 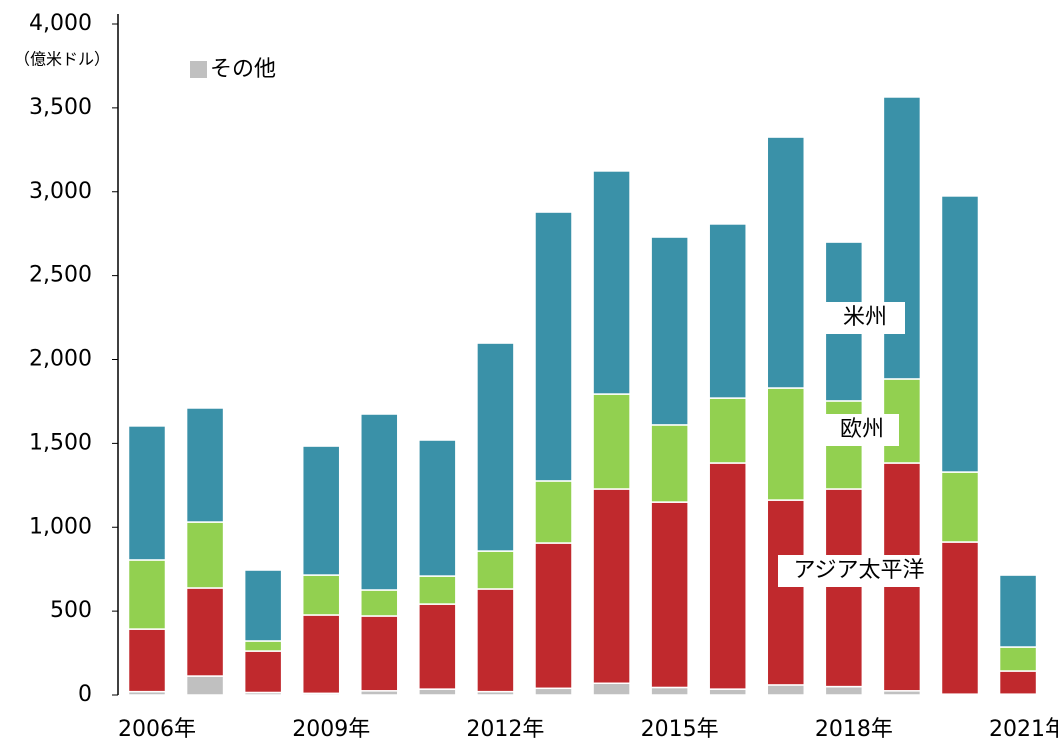 What do you see at coordinates (198, 69) in the screenshot?
I see `legend-swatch` at bounding box center [198, 69].